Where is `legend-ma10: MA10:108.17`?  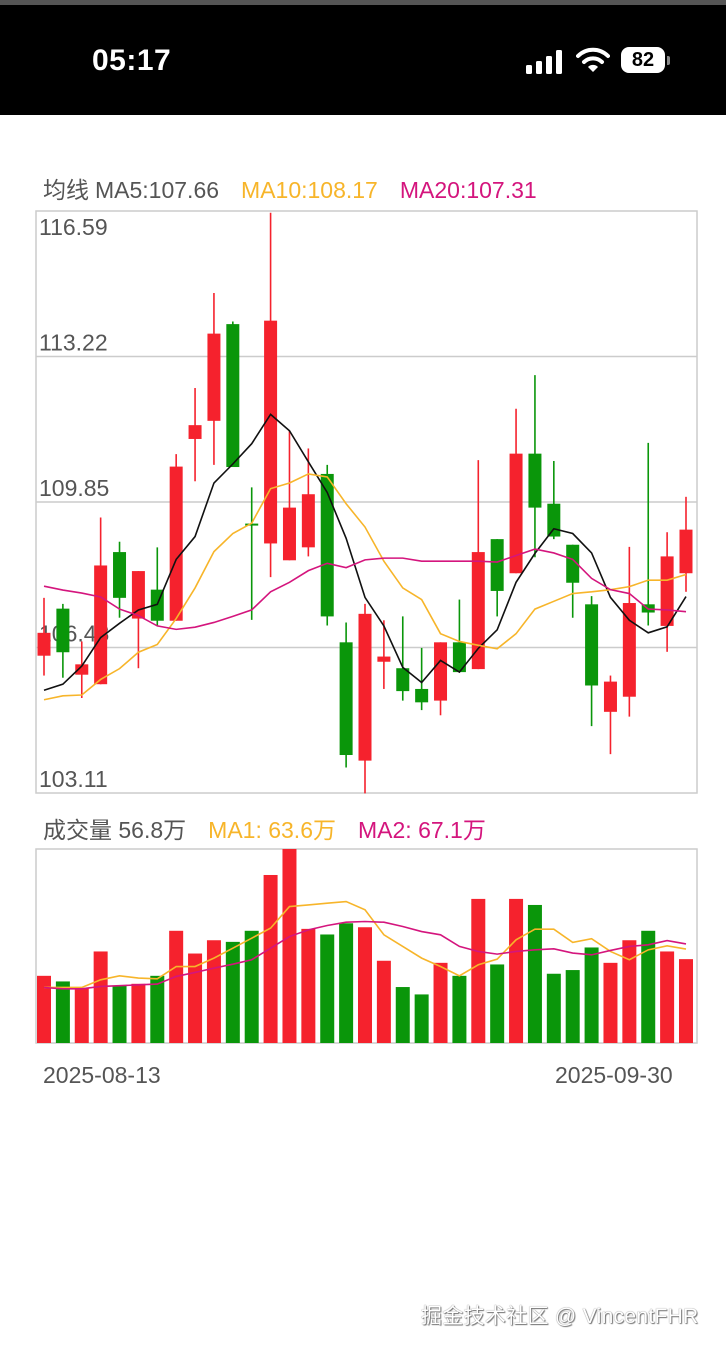 legend-ma10: MA10:108.17 is located at coordinates (309, 190).